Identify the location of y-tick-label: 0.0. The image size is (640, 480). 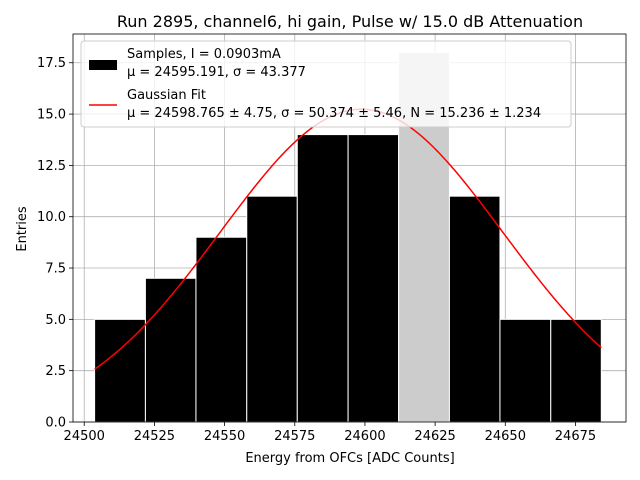
(55, 423).